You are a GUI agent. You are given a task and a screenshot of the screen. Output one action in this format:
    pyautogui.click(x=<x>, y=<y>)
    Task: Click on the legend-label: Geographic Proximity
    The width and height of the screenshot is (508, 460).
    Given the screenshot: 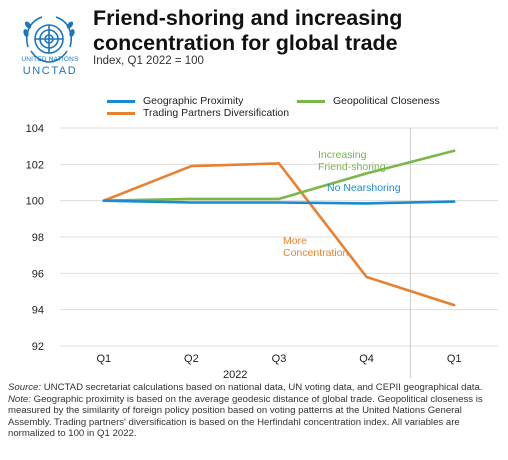 What is the action you would take?
    pyautogui.click(x=193, y=101)
    